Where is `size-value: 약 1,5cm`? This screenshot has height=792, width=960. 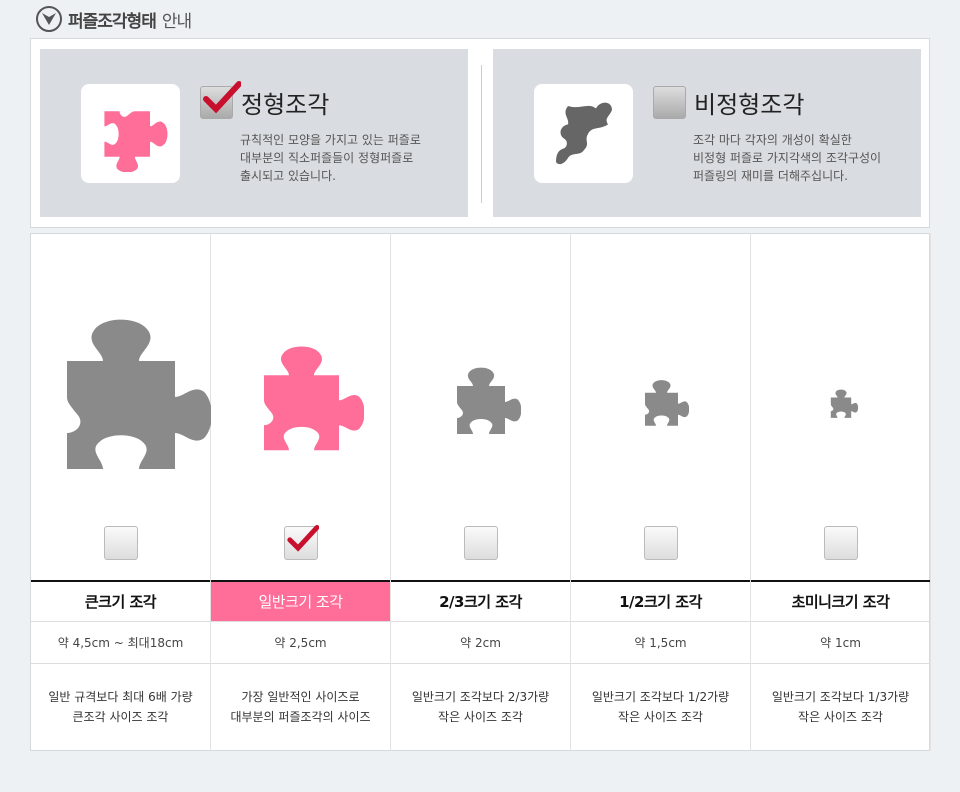
size-value: 약 1,5cm is located at coordinates (660, 643).